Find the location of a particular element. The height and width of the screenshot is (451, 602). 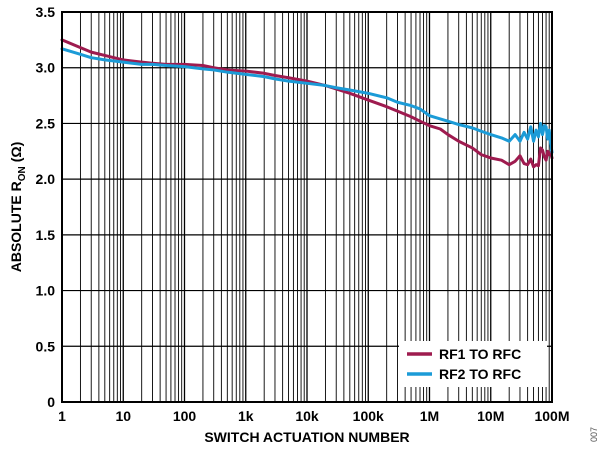

y-axis-title: ABSOLUTE RON (Ω) is located at coordinates (18, 207).